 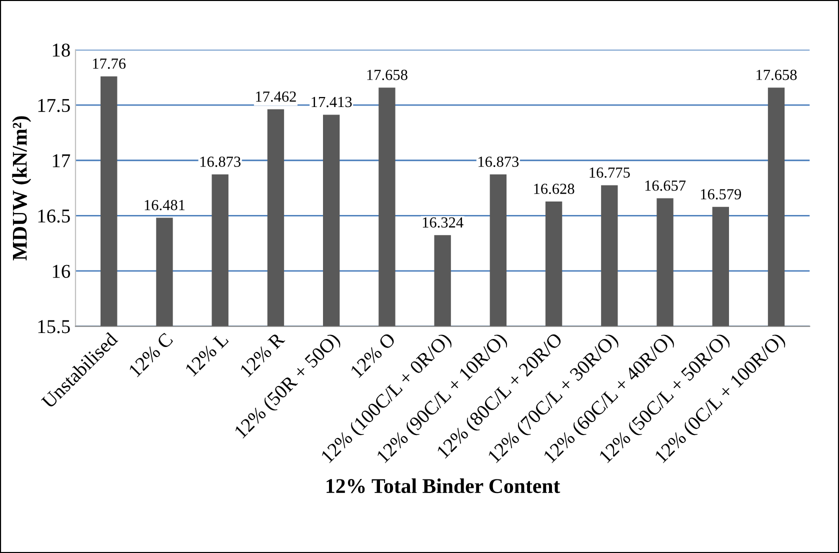 I want to click on data-label: 16.579, so click(x=721, y=194).